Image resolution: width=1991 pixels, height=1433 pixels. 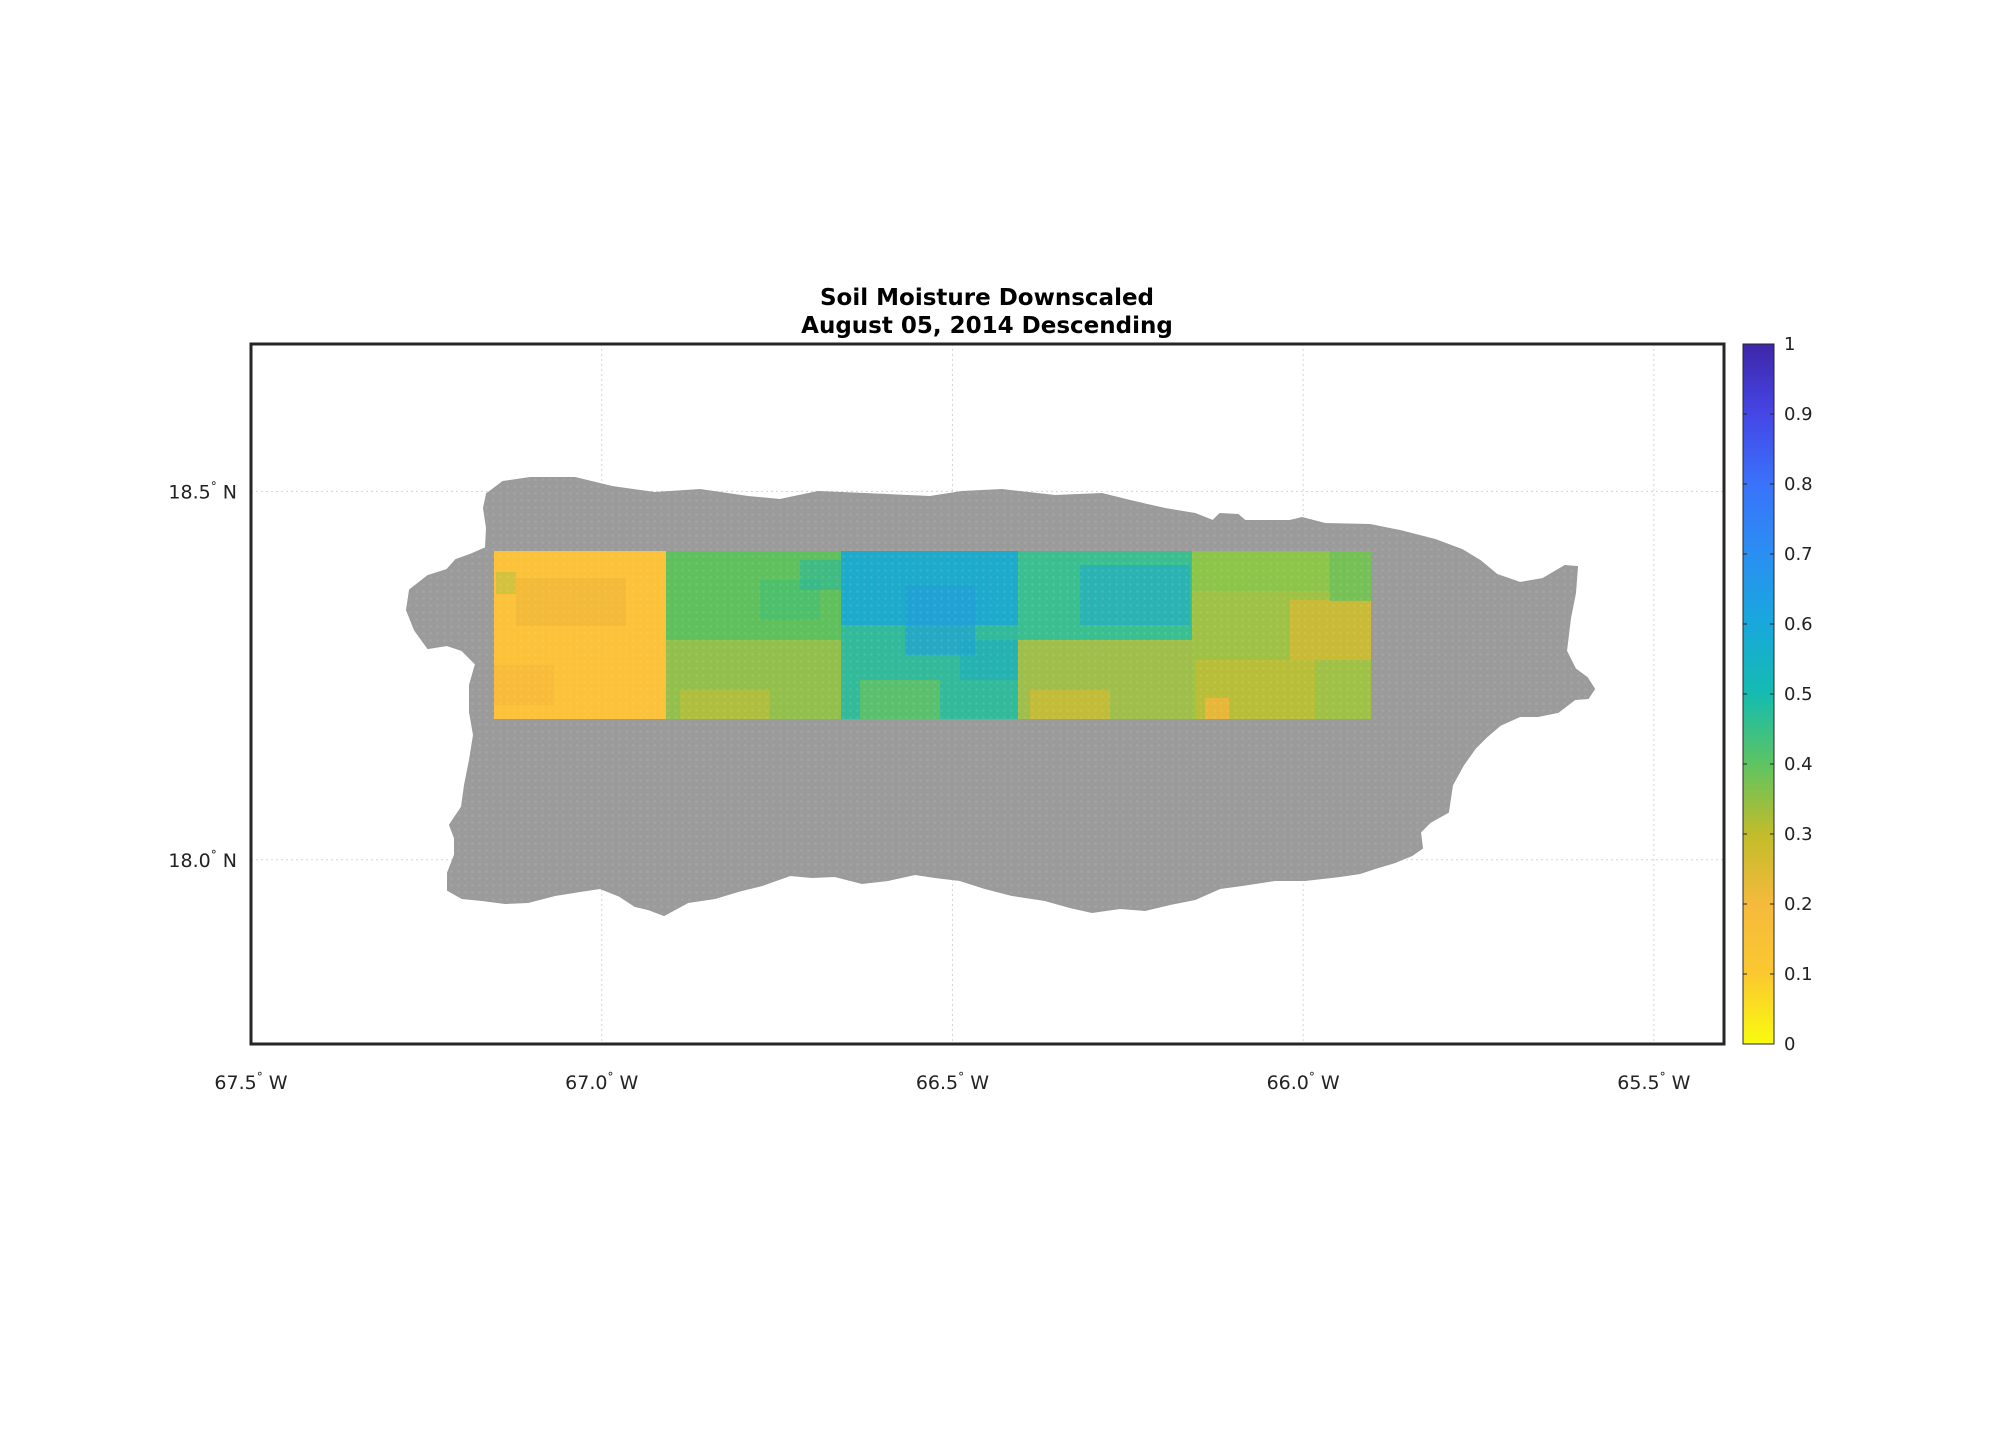 I want to click on colorbar-tick-label-1: 0.1, so click(x=1798, y=974).